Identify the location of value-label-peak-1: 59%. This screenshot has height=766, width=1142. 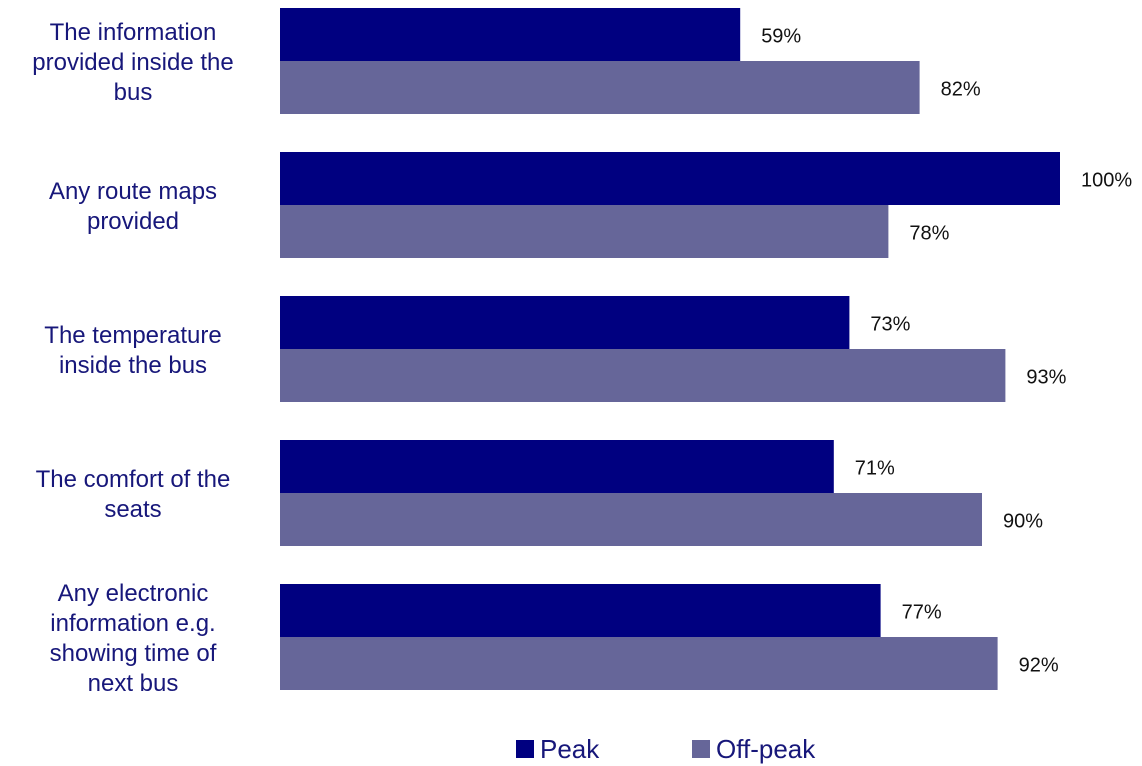
(781, 37).